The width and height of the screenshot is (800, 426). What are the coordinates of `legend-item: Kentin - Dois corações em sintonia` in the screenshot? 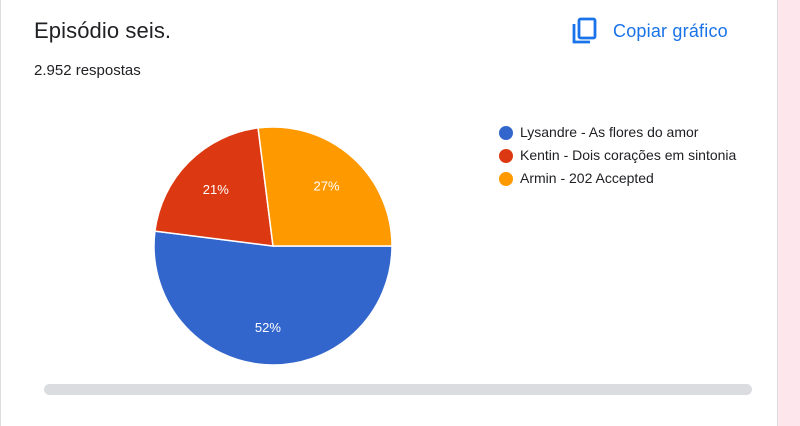 It's located at (619, 155).